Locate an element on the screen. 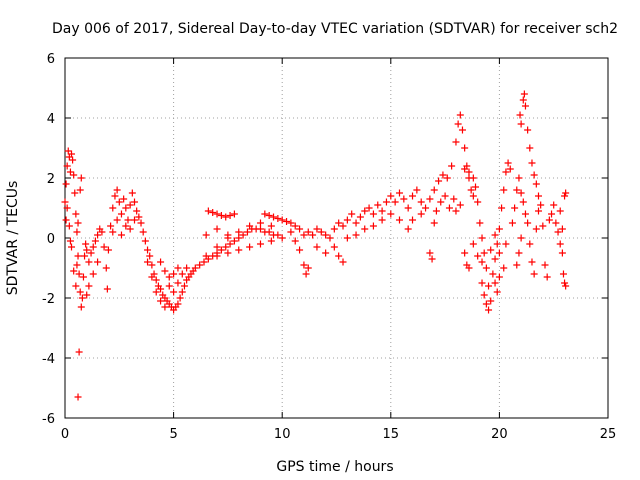 The width and height of the screenshot is (640, 480). x-tick-label: 10 is located at coordinates (282, 434).